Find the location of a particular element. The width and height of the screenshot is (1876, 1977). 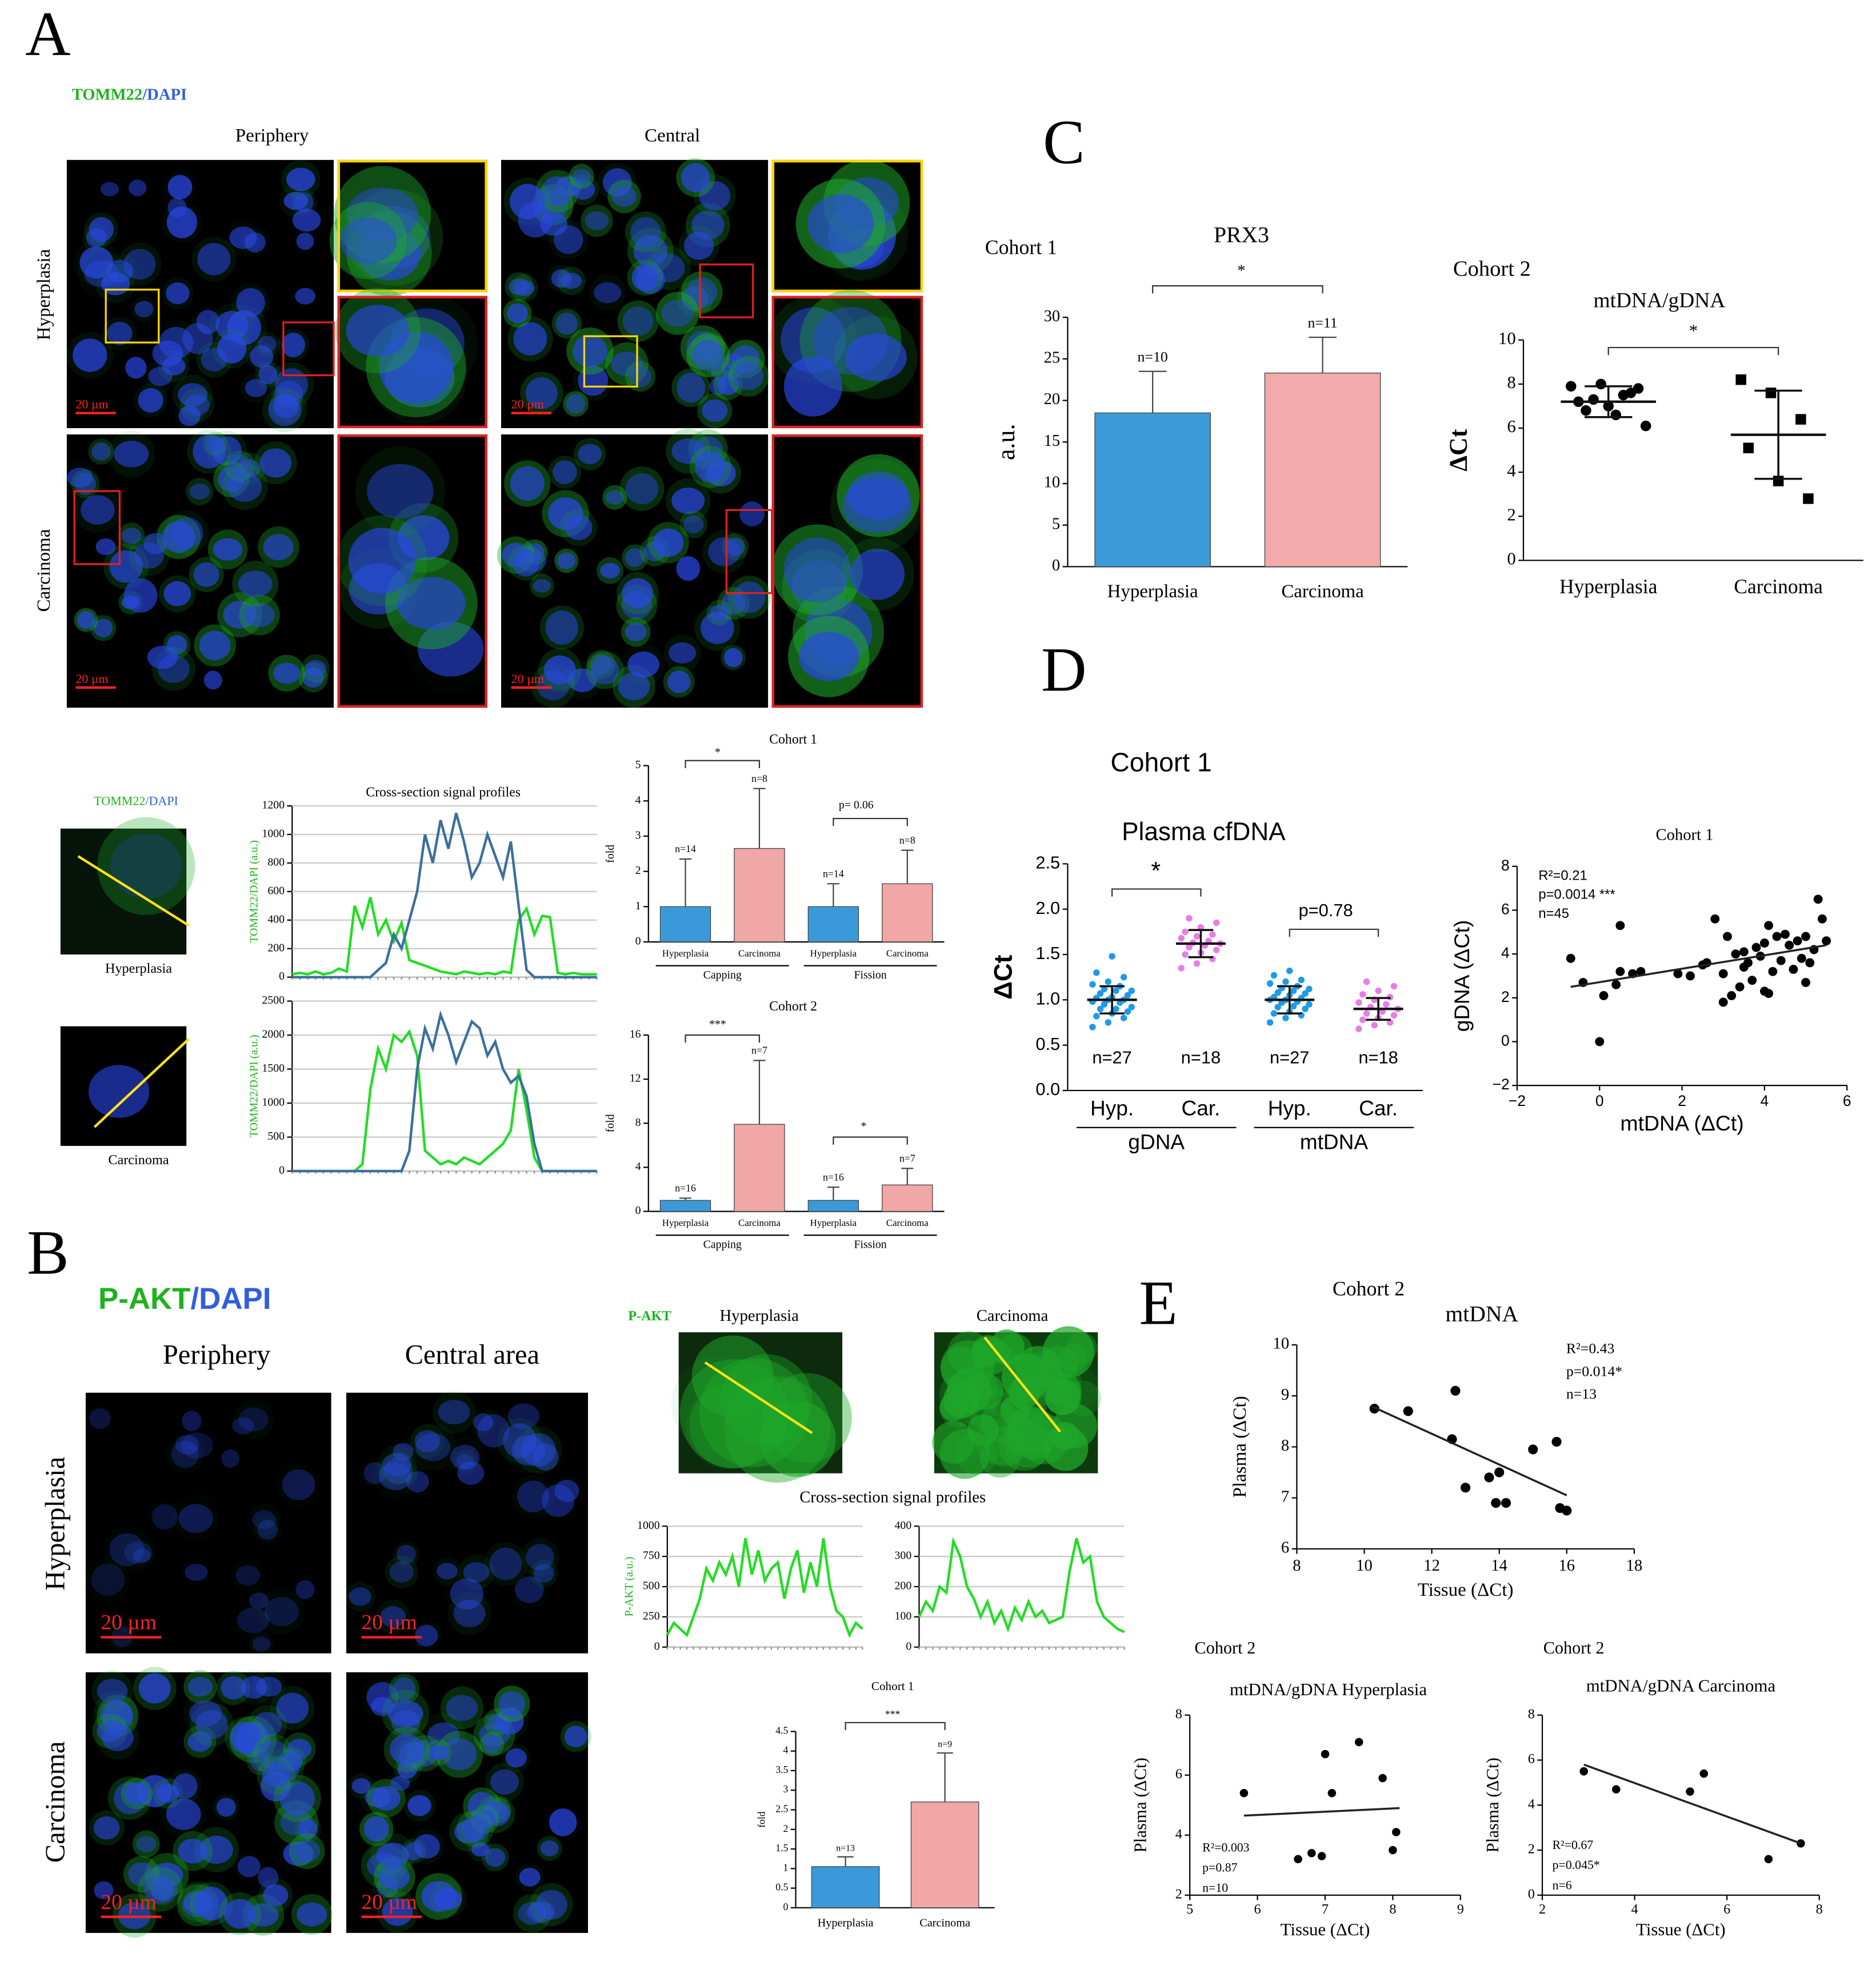

label-part: /DAPI is located at coordinates (164, 94).